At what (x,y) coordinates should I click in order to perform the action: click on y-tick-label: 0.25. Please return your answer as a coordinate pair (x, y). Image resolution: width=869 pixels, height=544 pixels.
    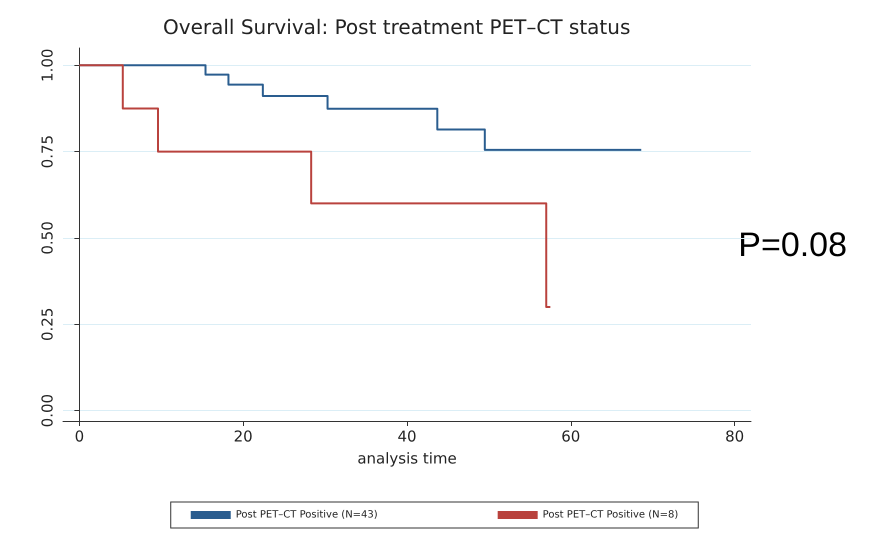
    Looking at the image, I should click on (47, 324).